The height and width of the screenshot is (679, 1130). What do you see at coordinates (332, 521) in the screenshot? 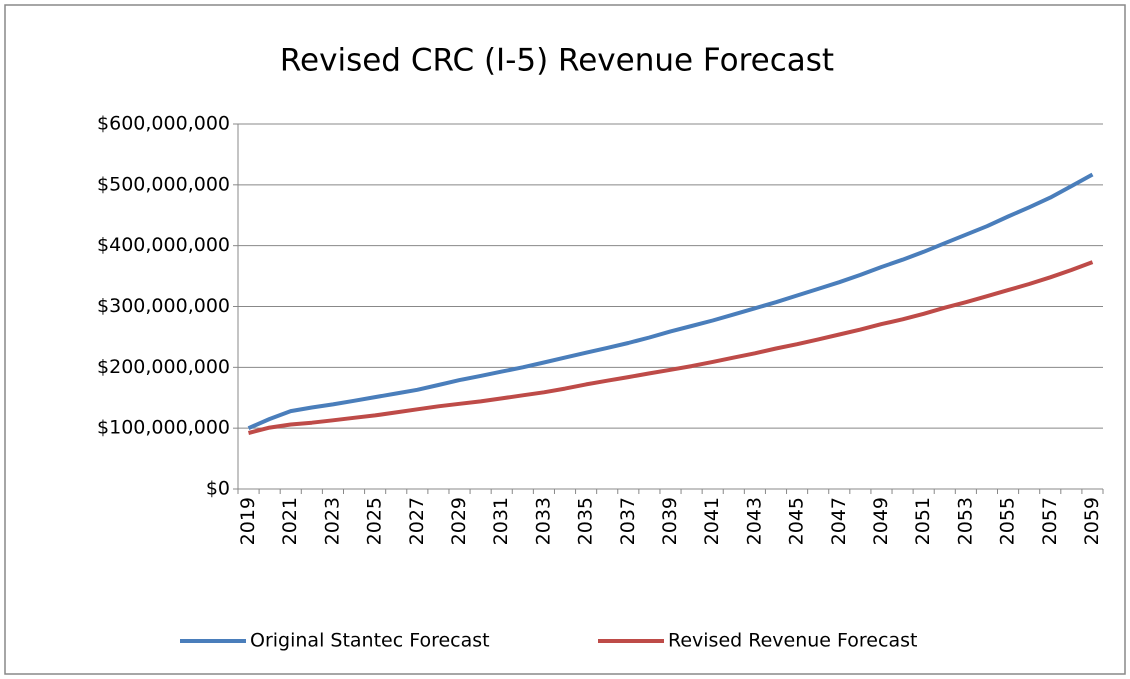
I see `x-tick-label: 2023` at bounding box center [332, 521].